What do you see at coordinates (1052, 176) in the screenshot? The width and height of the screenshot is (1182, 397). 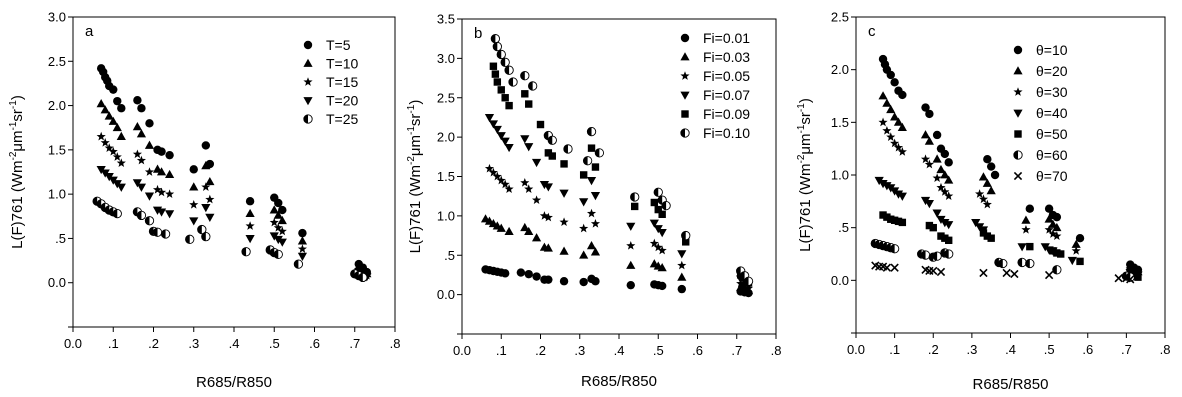 I see `legend-label: θ=70` at bounding box center [1052, 176].